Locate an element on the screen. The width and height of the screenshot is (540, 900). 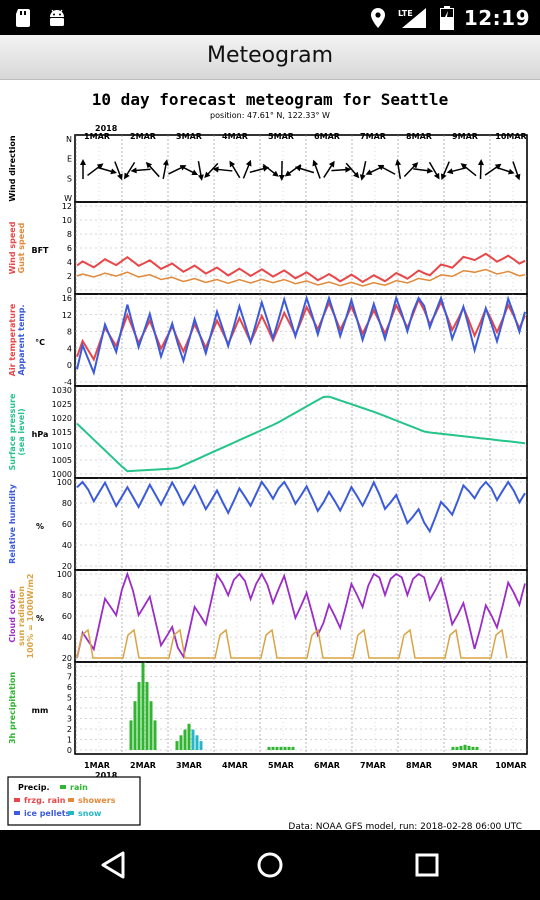
back-button is located at coordinates (113, 865).